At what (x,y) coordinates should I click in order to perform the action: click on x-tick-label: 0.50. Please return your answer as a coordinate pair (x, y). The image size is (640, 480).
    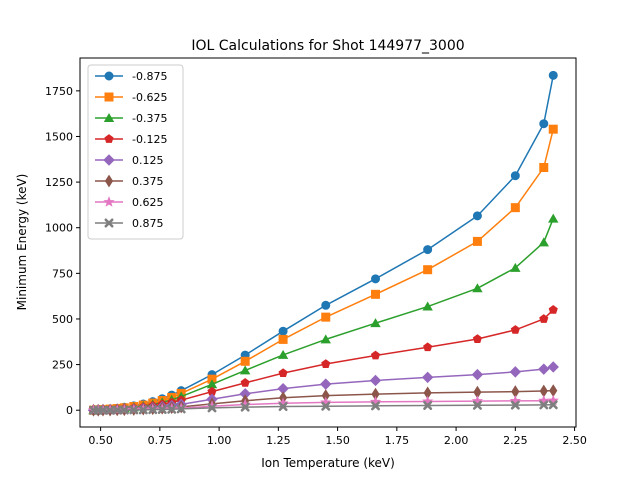
    Looking at the image, I should click on (100, 440).